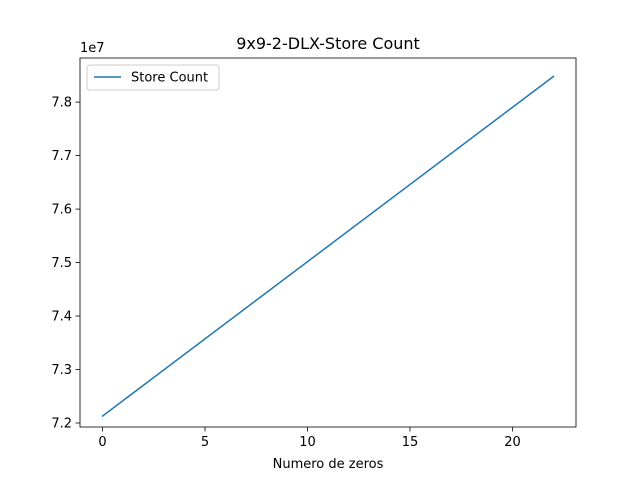 The height and width of the screenshot is (480, 640). What do you see at coordinates (410, 442) in the screenshot?
I see `x-tick-label-3: 15` at bounding box center [410, 442].